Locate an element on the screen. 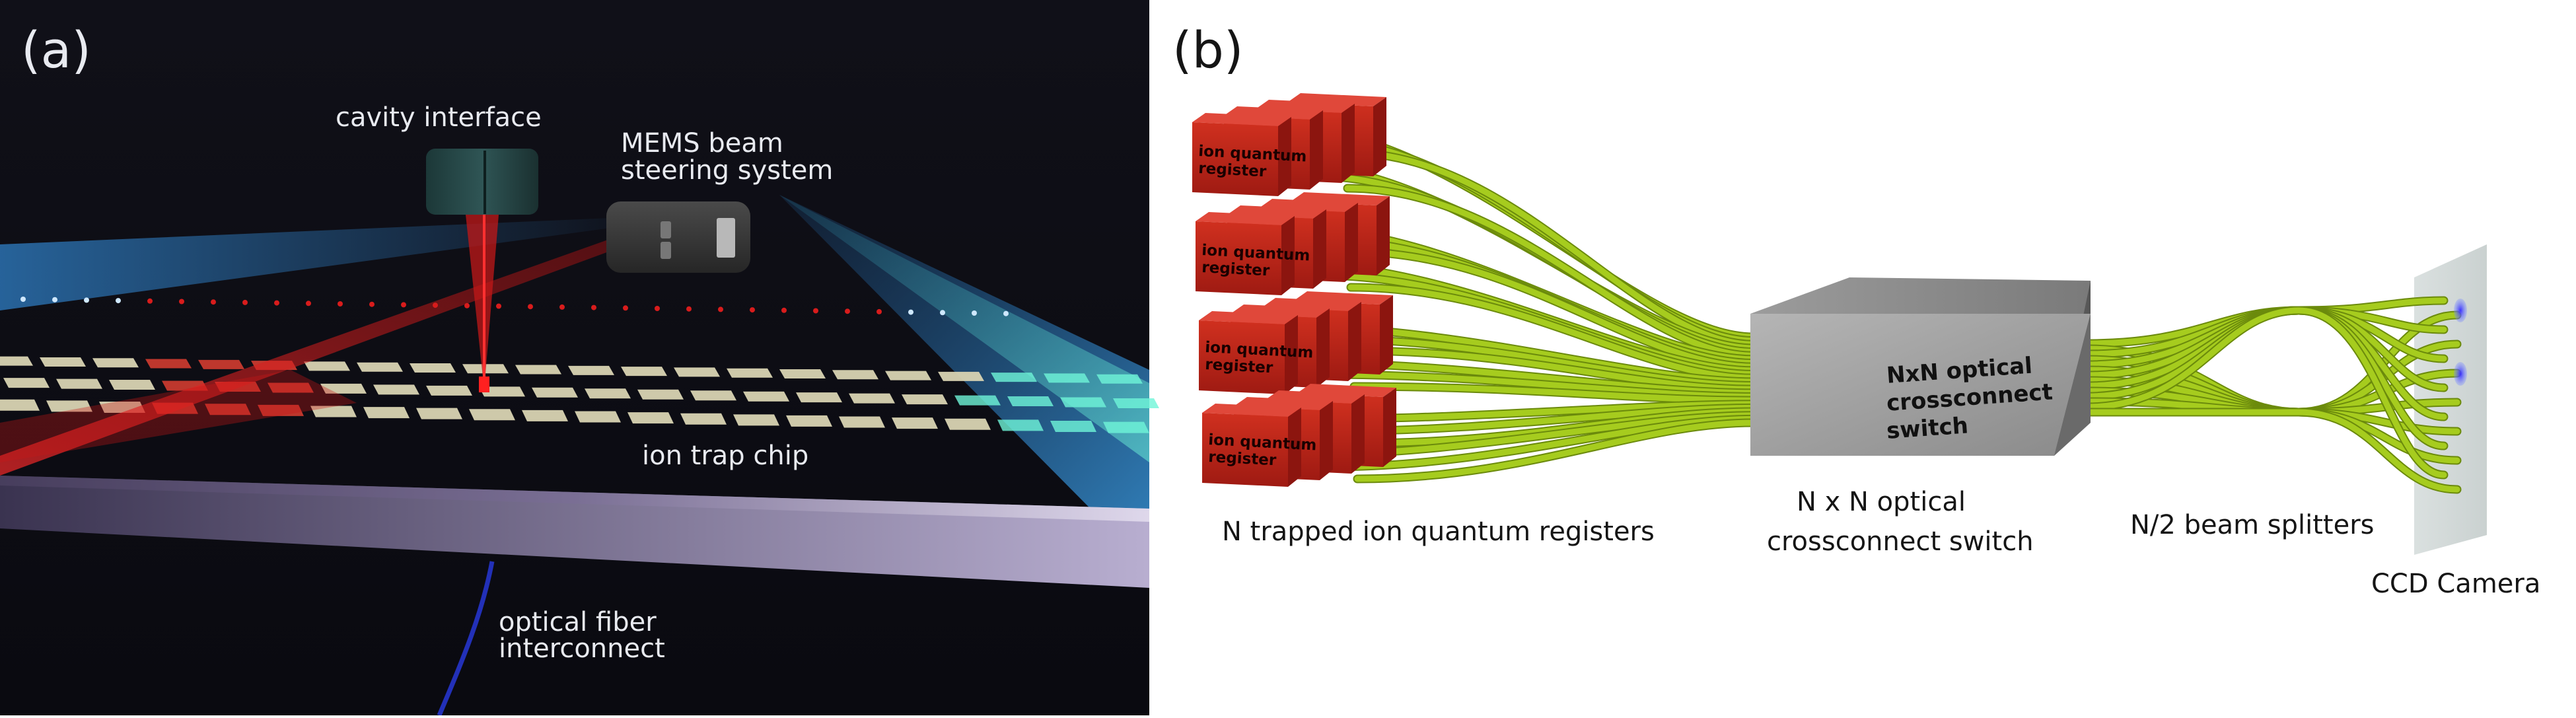 The image size is (2576, 718). register-1-label-line2: register is located at coordinates (1233, 170).